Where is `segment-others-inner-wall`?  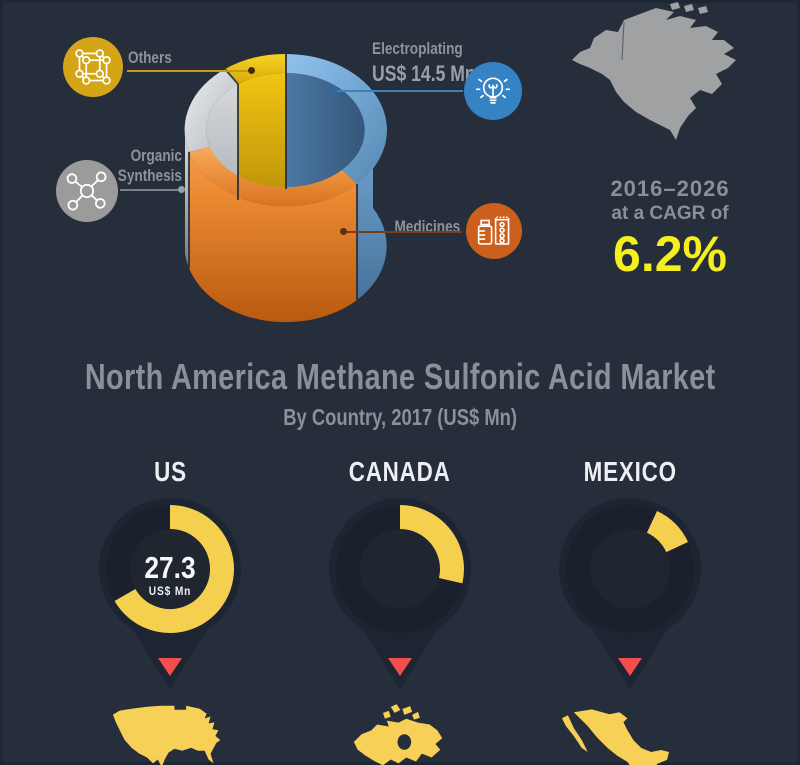 segment-others-inner-wall is located at coordinates (262, 136).